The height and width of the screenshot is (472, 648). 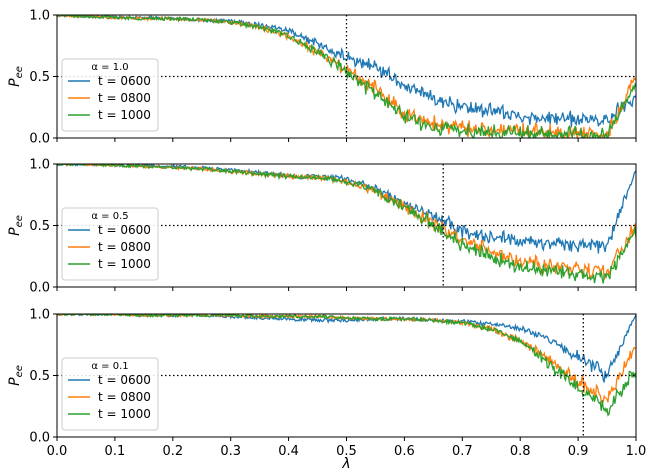 What do you see at coordinates (404, 451) in the screenshot?
I see `x-tick-label: 0.6` at bounding box center [404, 451].